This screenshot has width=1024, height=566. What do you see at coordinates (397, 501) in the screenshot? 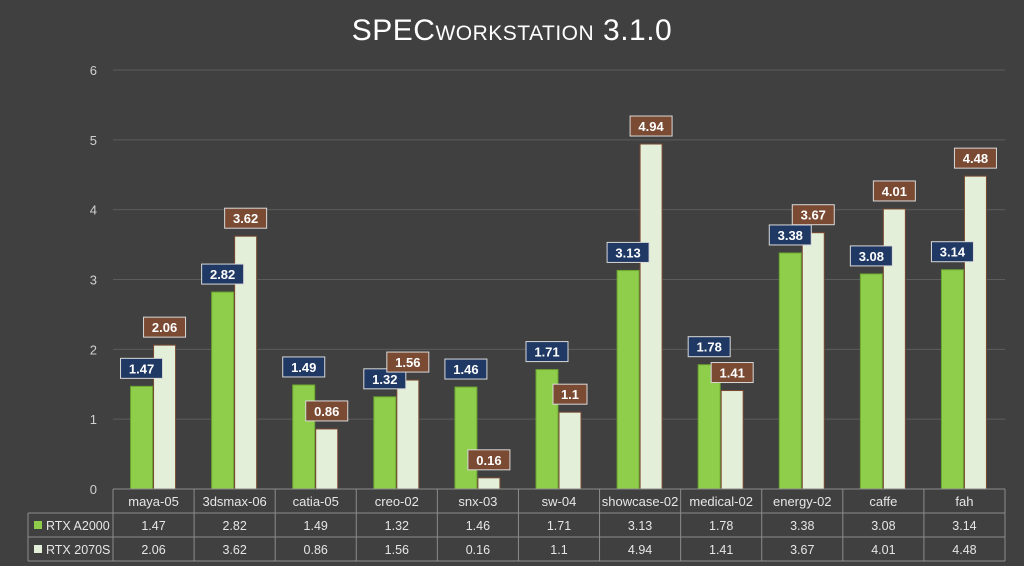
I see `x-tick-label: creo-02` at bounding box center [397, 501].